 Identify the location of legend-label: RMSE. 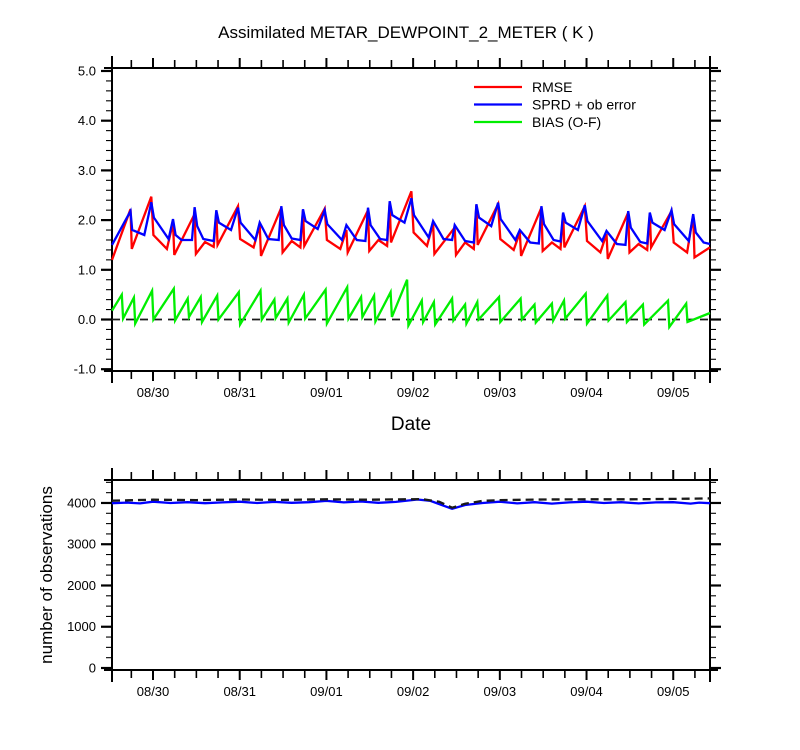
(552, 87).